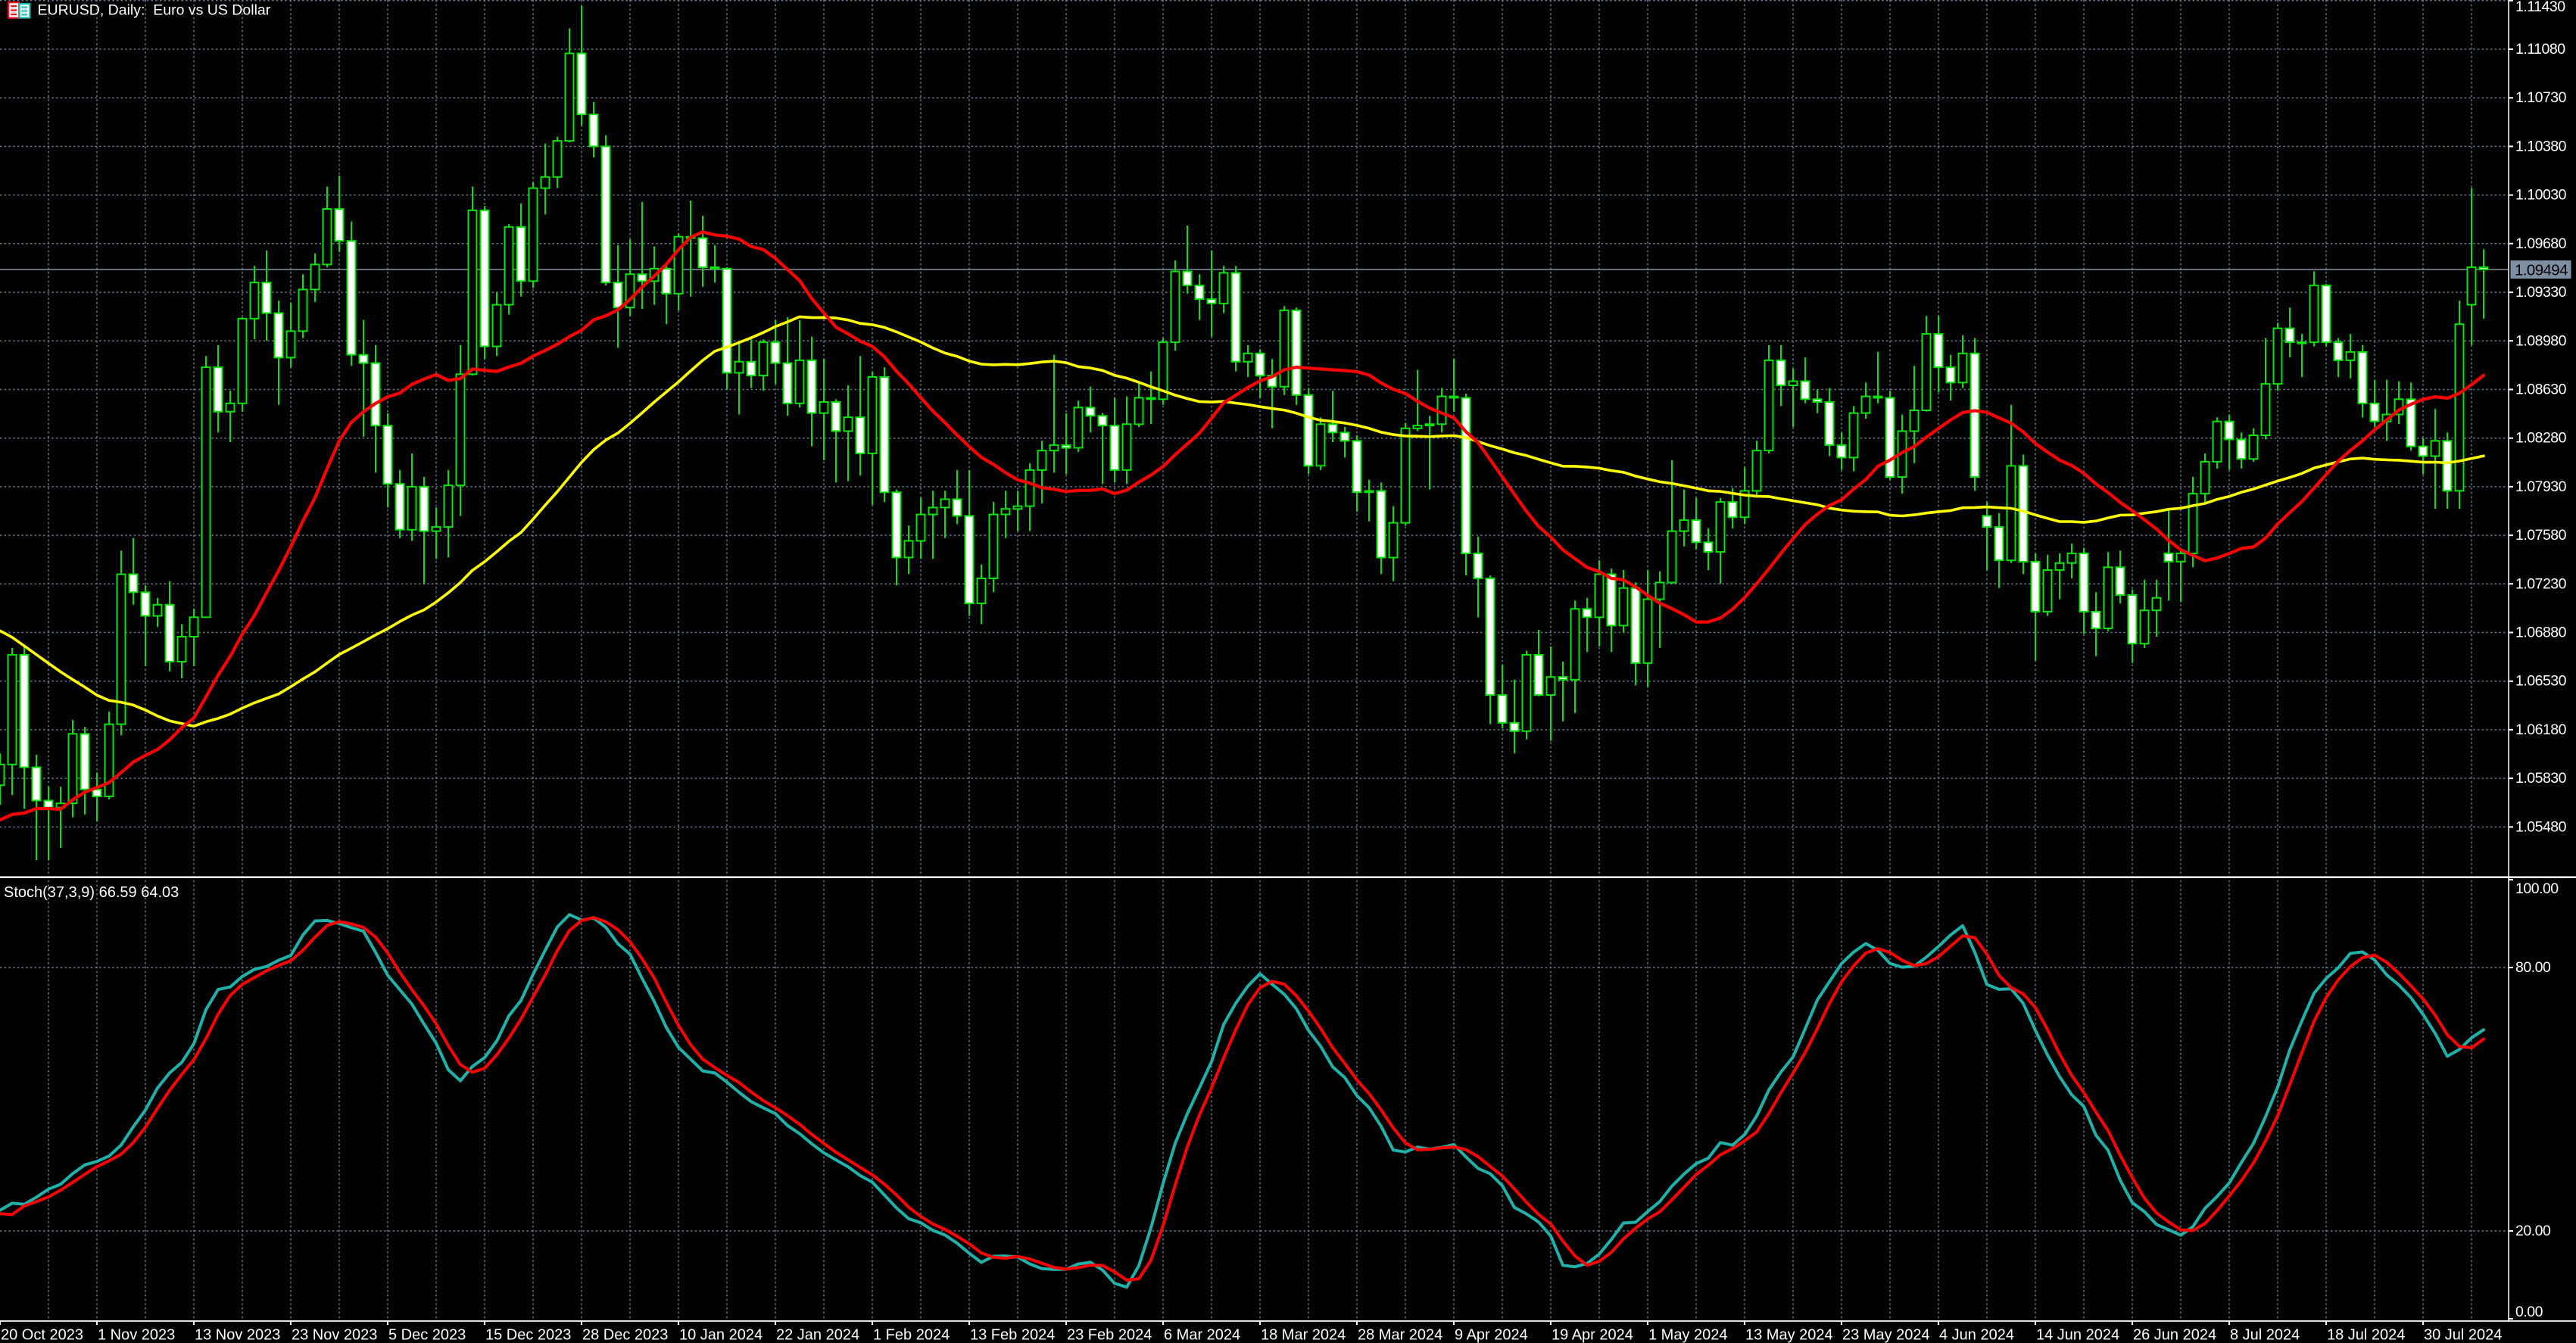  I want to click on svg-text: 23 Nov 2023, so click(334, 1335).